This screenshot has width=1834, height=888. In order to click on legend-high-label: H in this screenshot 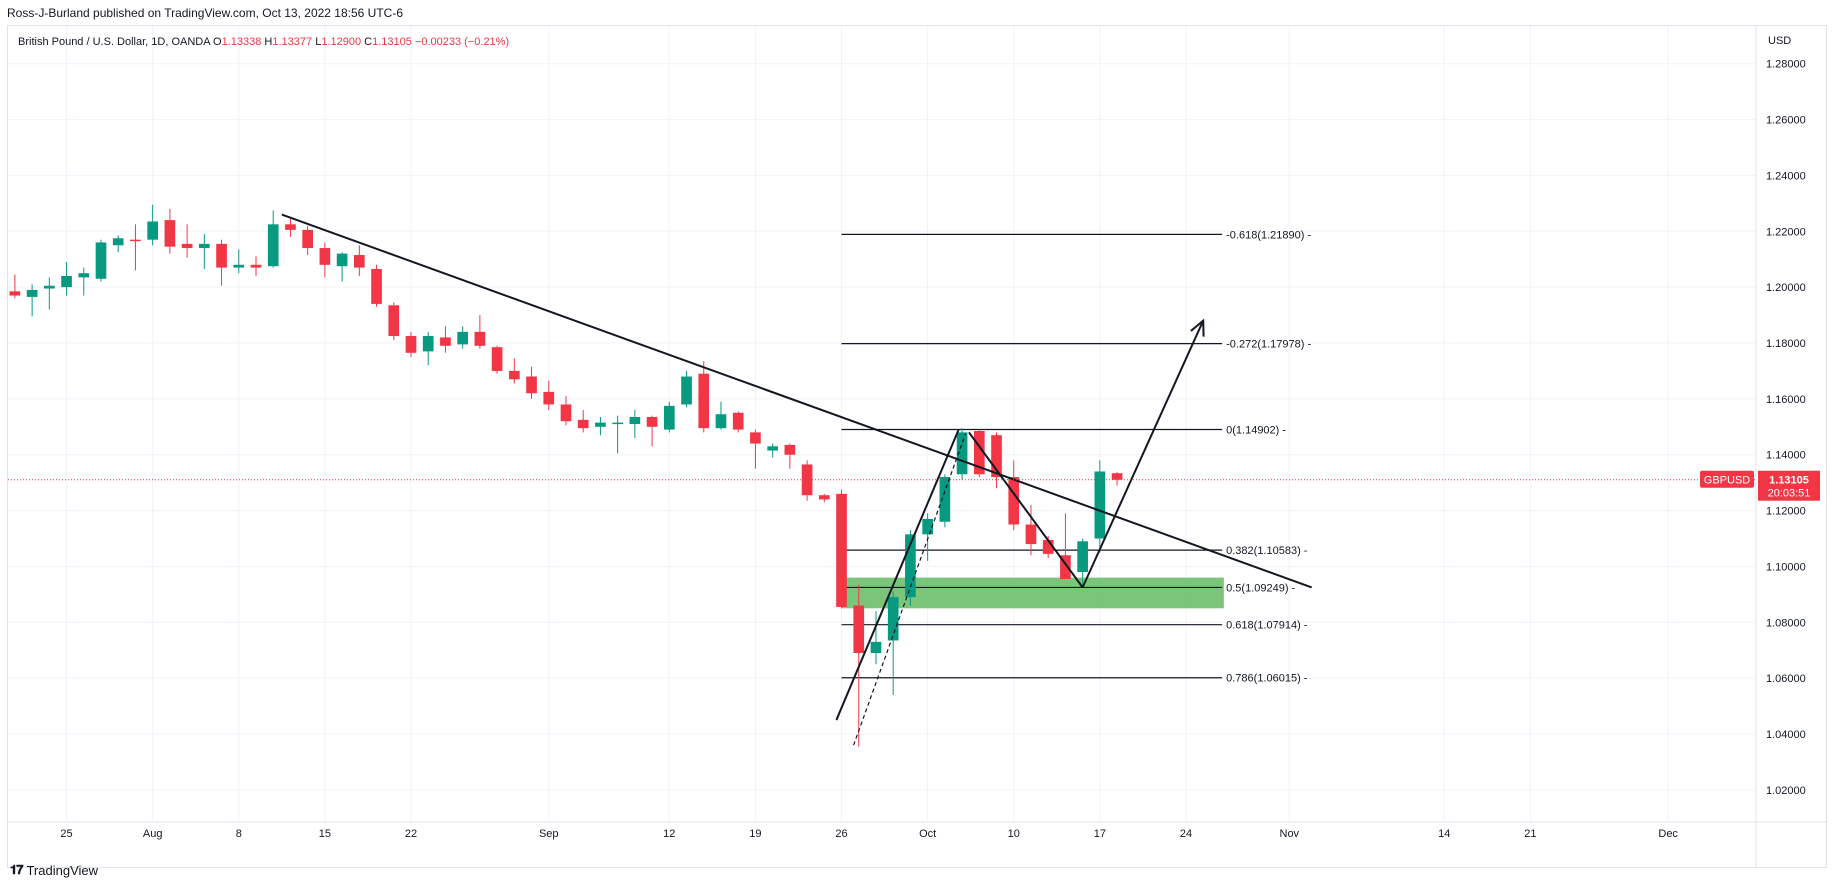, I will do `click(268, 42)`.